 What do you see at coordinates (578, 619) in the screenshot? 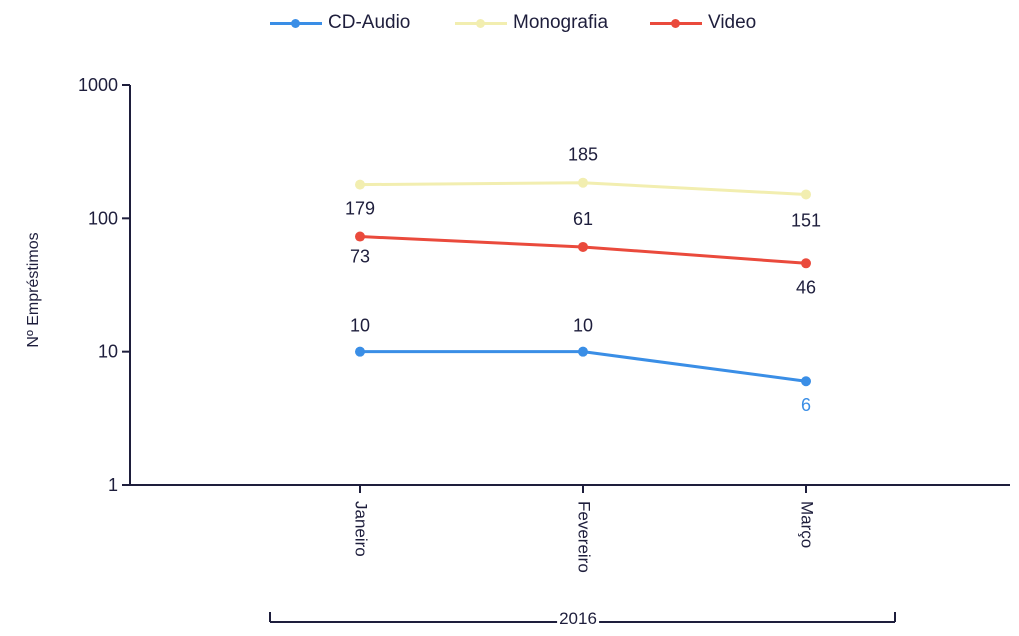
I see `x-group-label: 2016` at bounding box center [578, 619].